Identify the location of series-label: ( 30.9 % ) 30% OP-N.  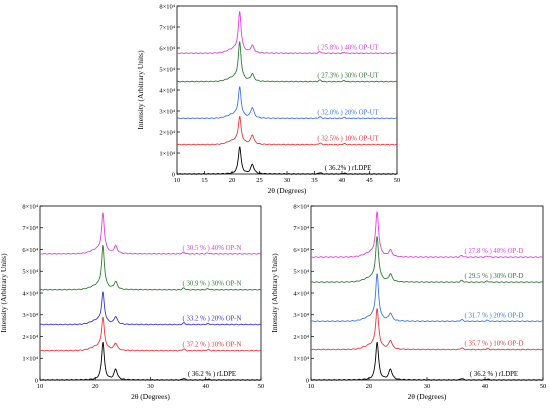
(212, 284).